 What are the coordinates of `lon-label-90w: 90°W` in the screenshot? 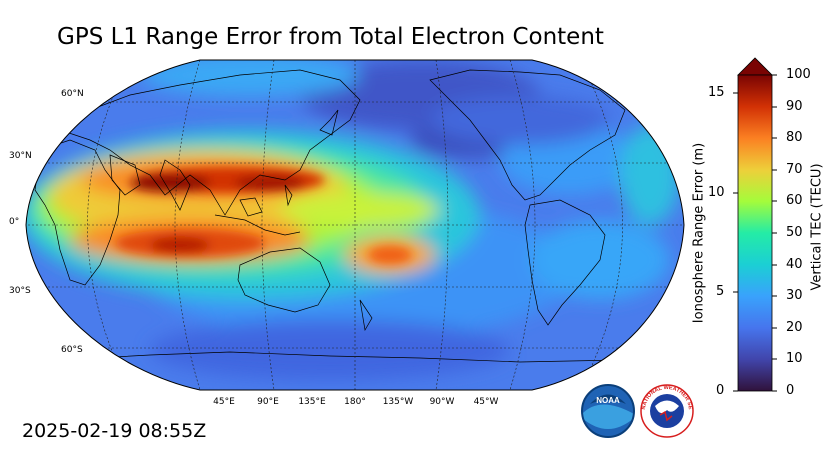 It's located at (442, 402).